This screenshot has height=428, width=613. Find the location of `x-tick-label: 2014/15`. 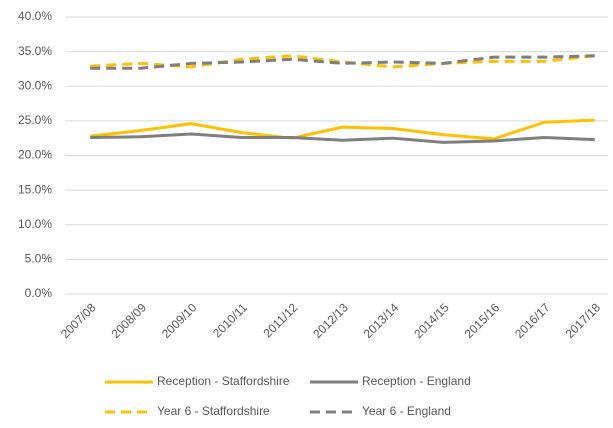

x-tick-label: 2014/15 is located at coordinates (431, 320).